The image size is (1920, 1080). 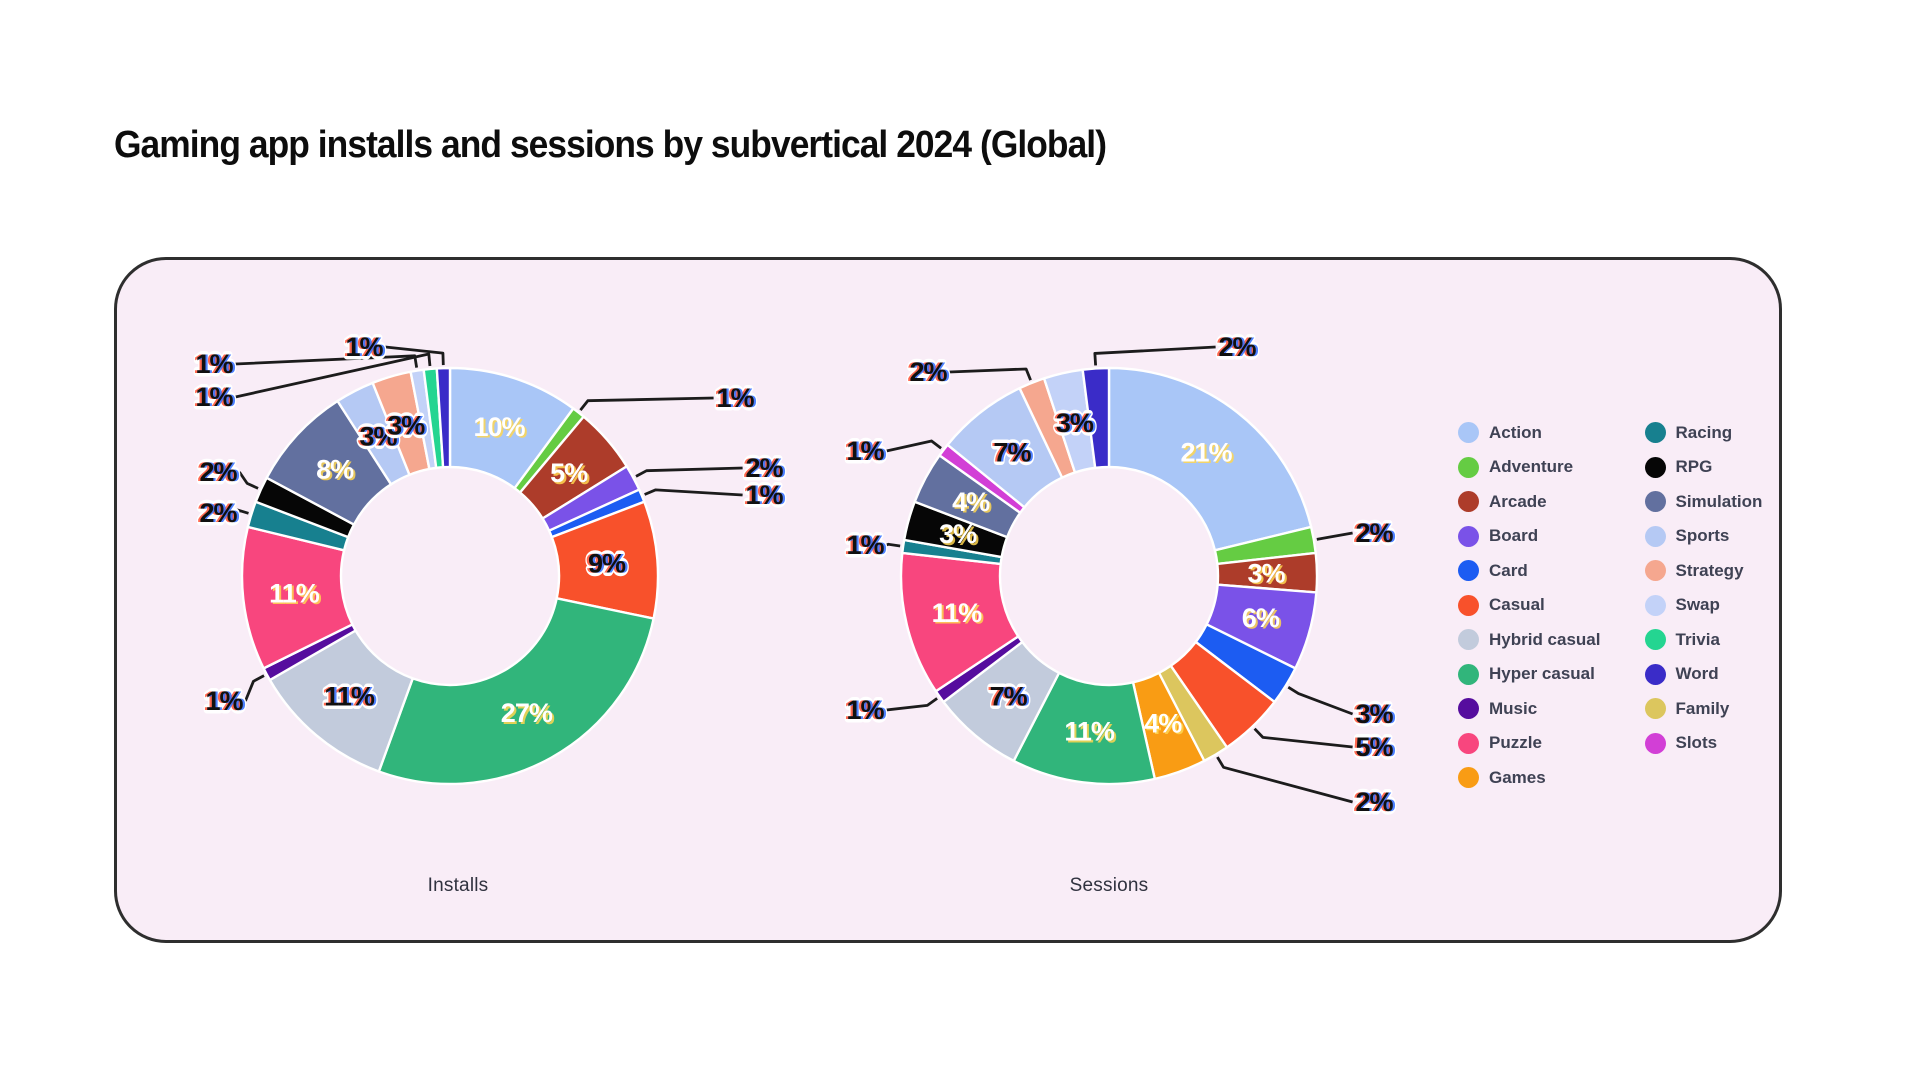 What do you see at coordinates (1263, 619) in the screenshot?
I see `slice-value-label: 6%` at bounding box center [1263, 619].